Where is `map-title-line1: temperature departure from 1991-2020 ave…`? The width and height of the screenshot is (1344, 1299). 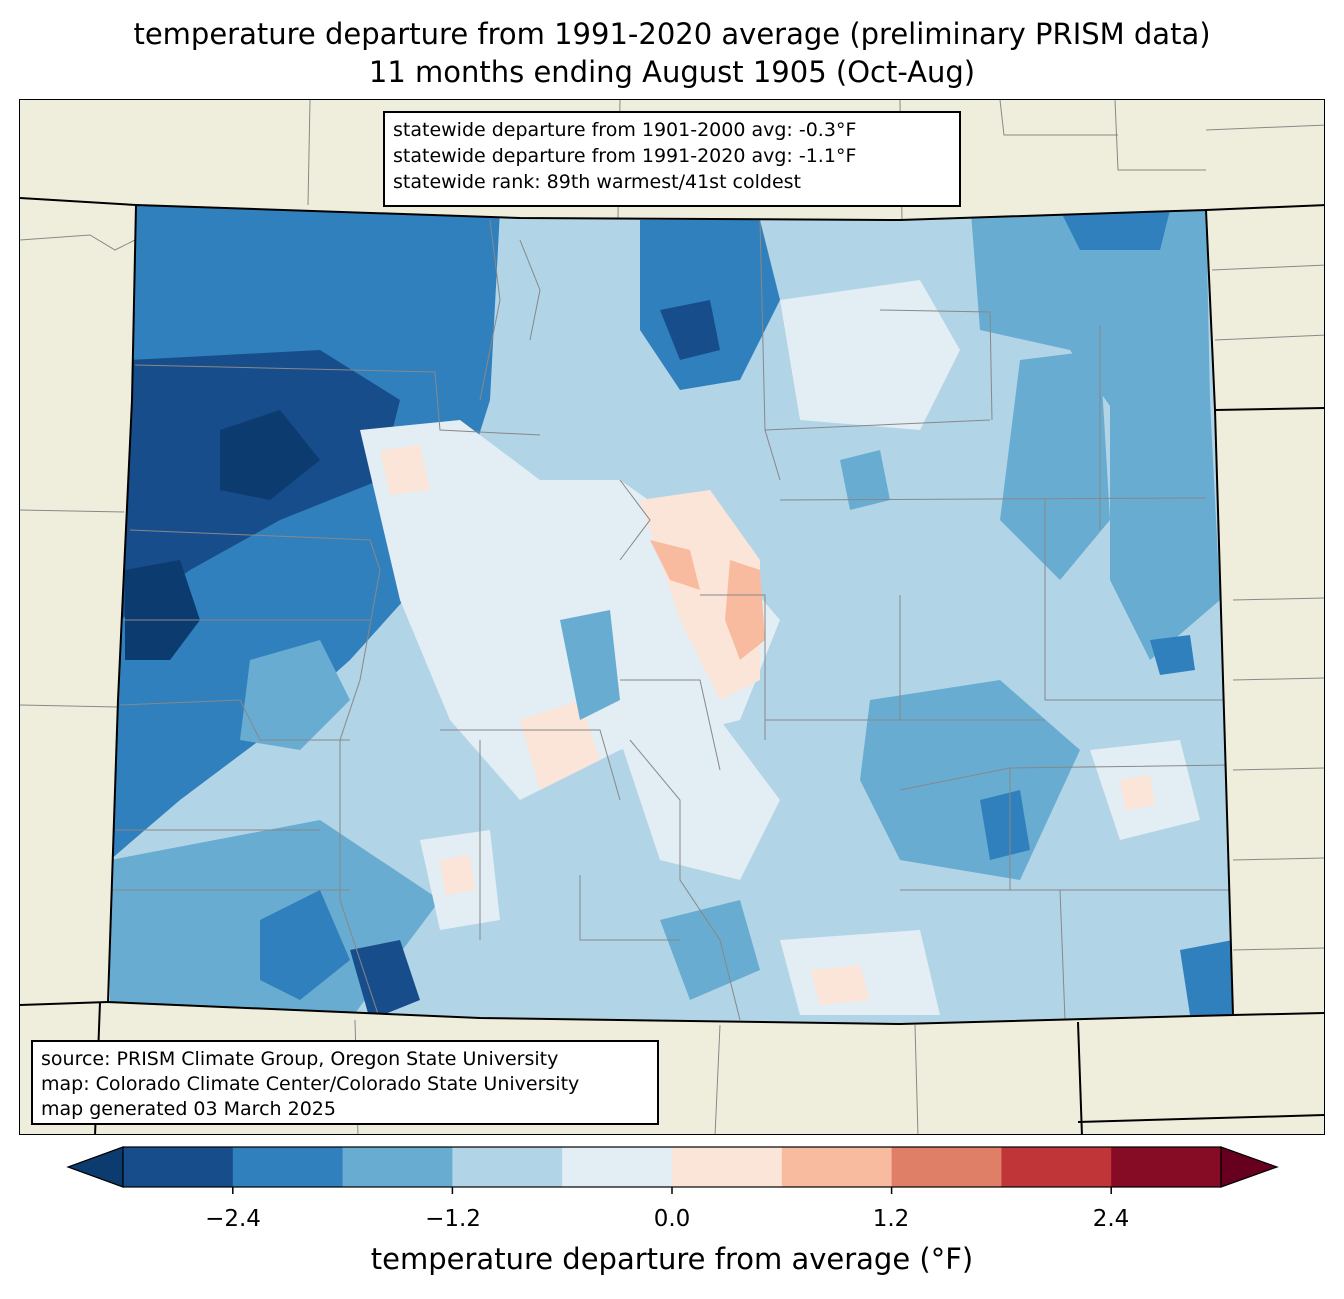 map-title-line1: temperature departure from 1991-2020 ave… is located at coordinates (672, 34).